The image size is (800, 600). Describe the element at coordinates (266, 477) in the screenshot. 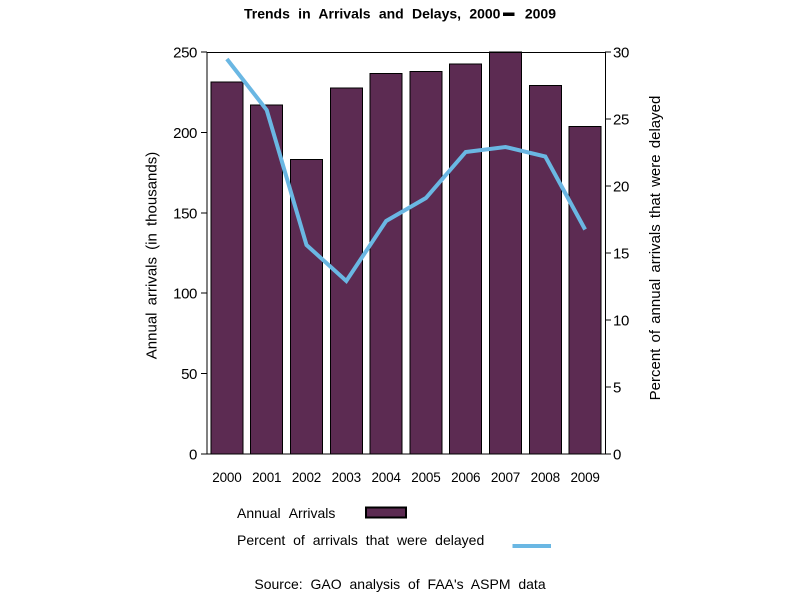

I see `svg-text: 2001` at that location.